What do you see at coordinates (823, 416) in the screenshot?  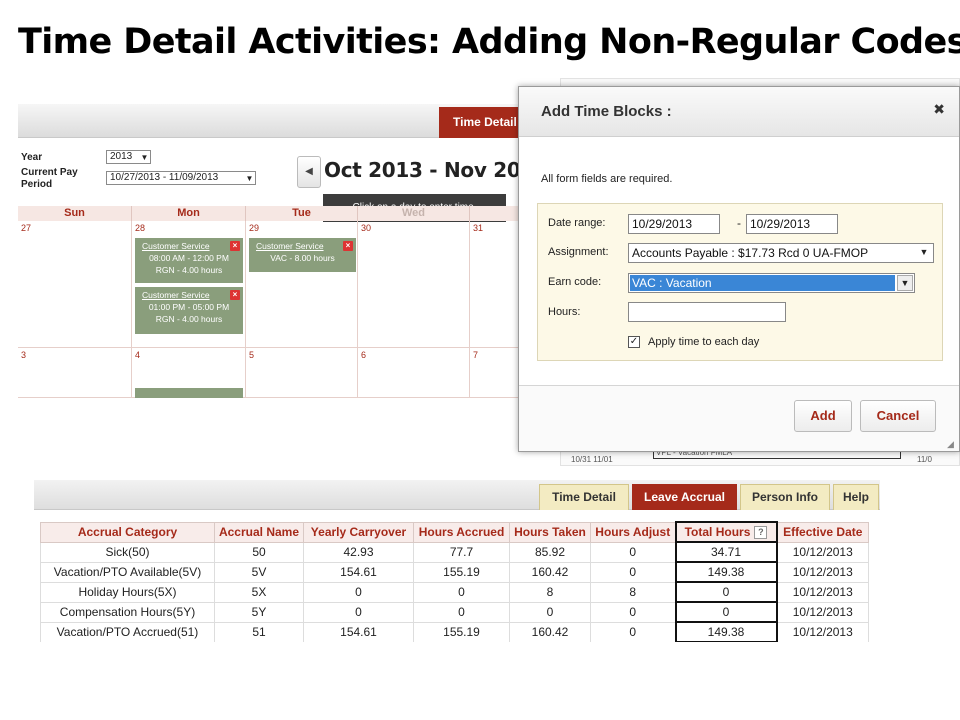 I see `add-button: Add` at bounding box center [823, 416].